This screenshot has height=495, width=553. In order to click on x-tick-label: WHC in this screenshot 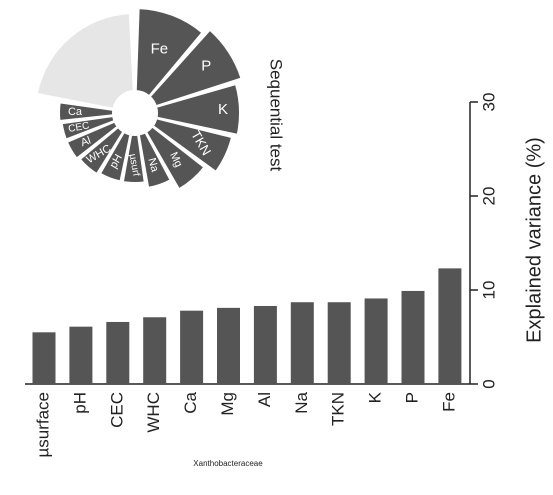, I will do `click(153, 412)`.